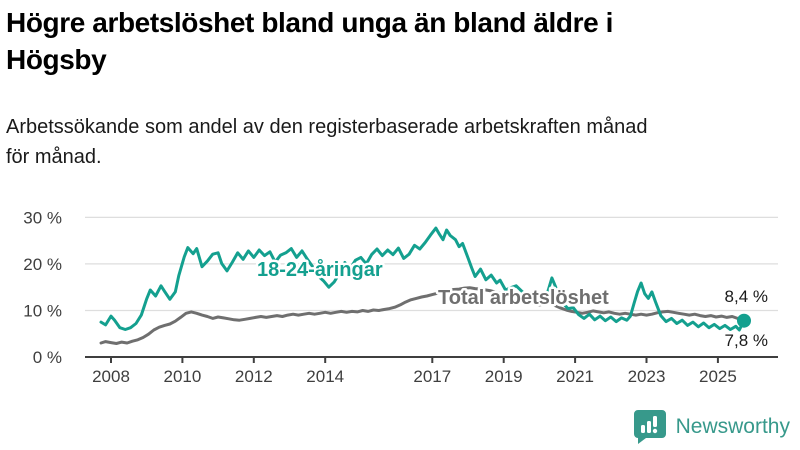  Describe the element at coordinates (254, 376) in the screenshot. I see `x-axis-label: 2012` at that location.